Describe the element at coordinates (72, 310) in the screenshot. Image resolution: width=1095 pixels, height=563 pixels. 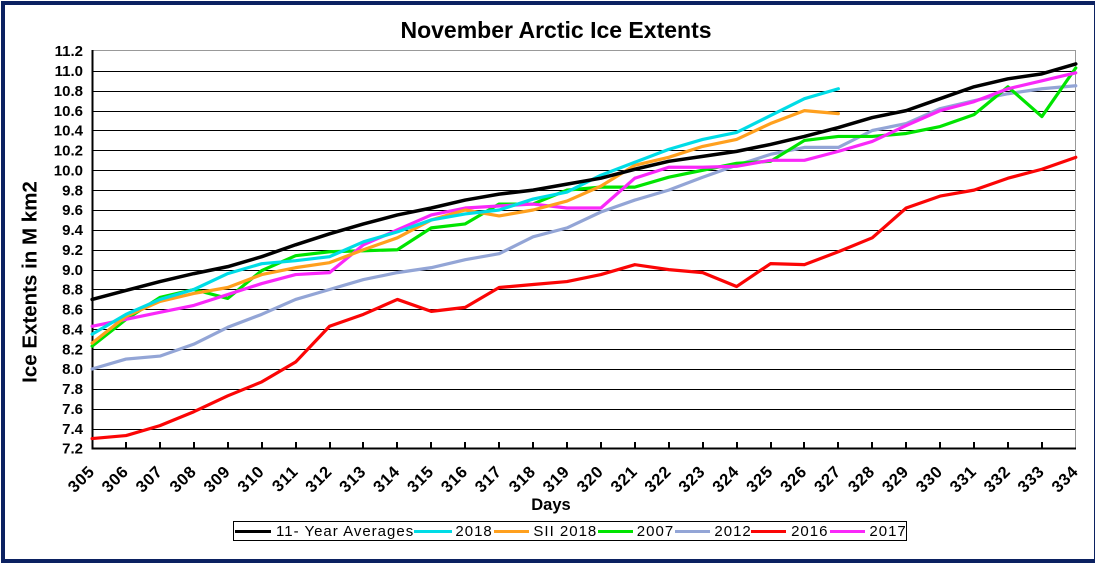
I see `svg-text: 8.6` at that location.